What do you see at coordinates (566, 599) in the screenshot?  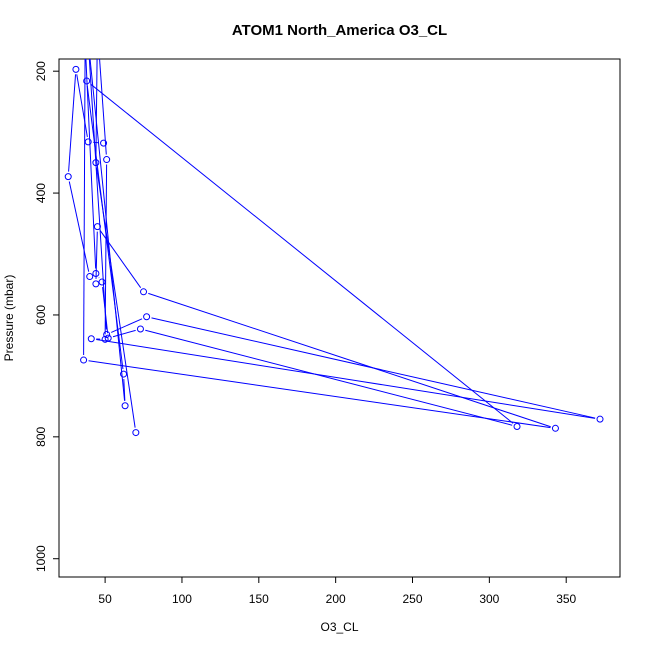 I see `x-tick-label-6: 350` at bounding box center [566, 599].